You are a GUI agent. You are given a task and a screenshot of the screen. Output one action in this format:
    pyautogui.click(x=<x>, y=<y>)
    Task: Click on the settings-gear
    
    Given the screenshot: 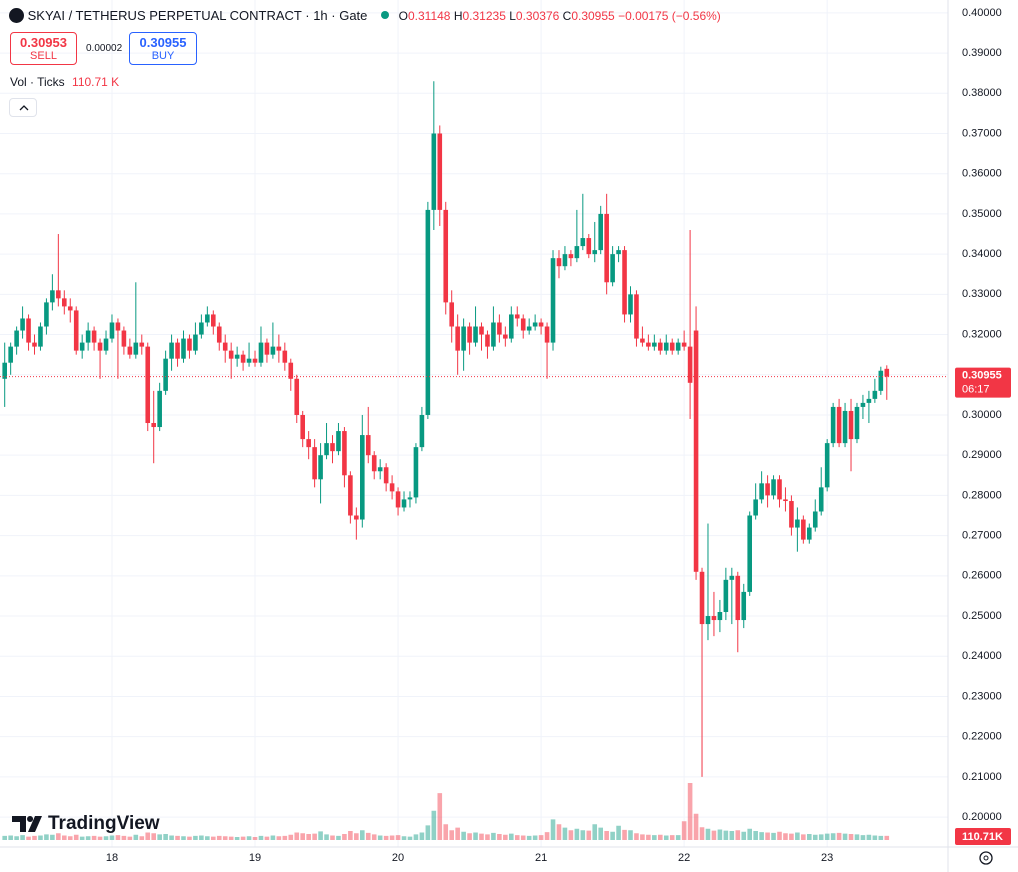 What is the action you would take?
    pyautogui.click(x=986, y=858)
    